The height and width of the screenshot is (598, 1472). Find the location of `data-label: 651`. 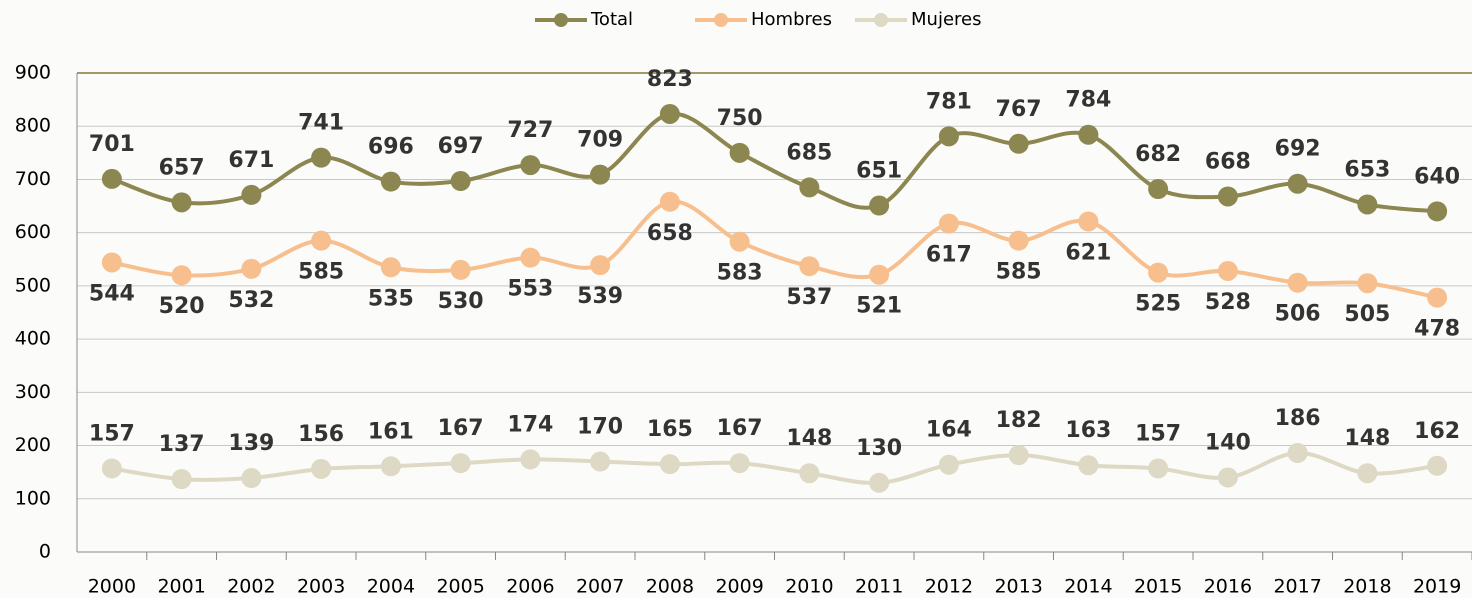

data-label: 651 is located at coordinates (879, 171).